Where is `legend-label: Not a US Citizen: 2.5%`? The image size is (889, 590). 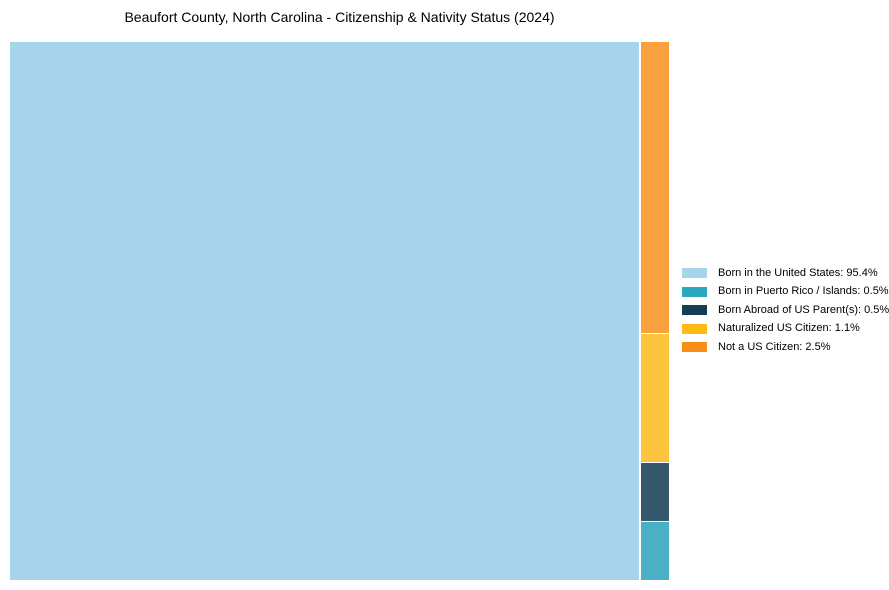 legend-label: Not a US Citizen: 2.5% is located at coordinates (774, 346).